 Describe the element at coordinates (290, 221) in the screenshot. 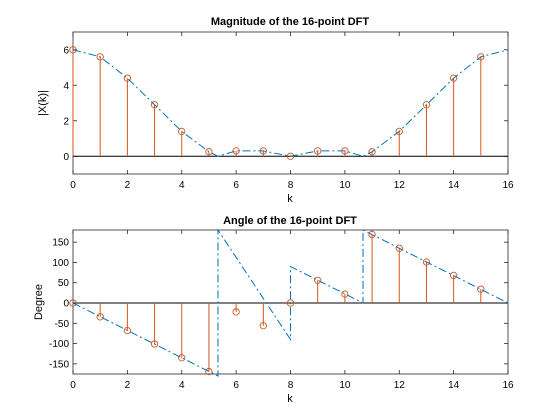

I see `angle-title: Angle of the 16-point DFT` at that location.